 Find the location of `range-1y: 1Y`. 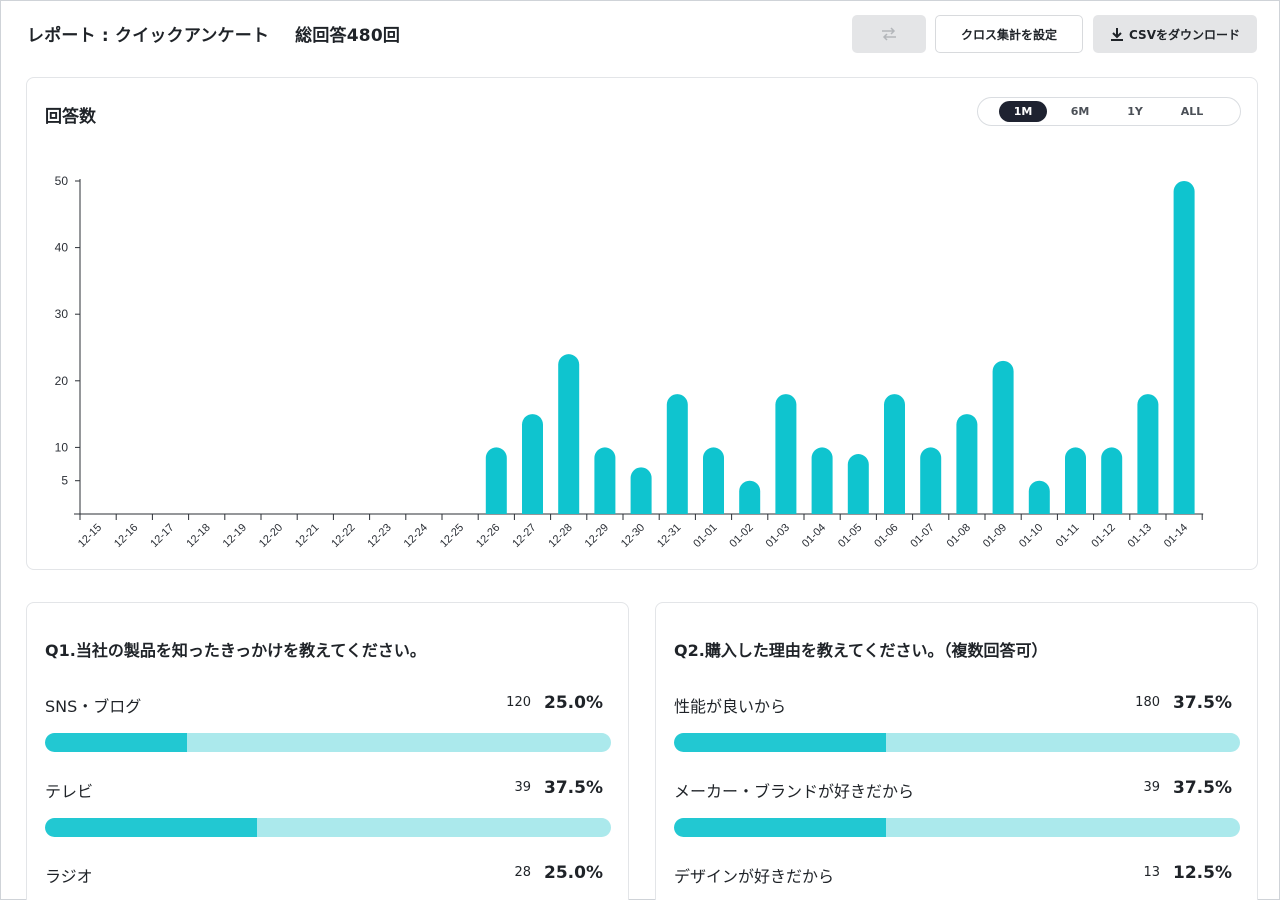

range-1y: 1Y is located at coordinates (1135, 111).